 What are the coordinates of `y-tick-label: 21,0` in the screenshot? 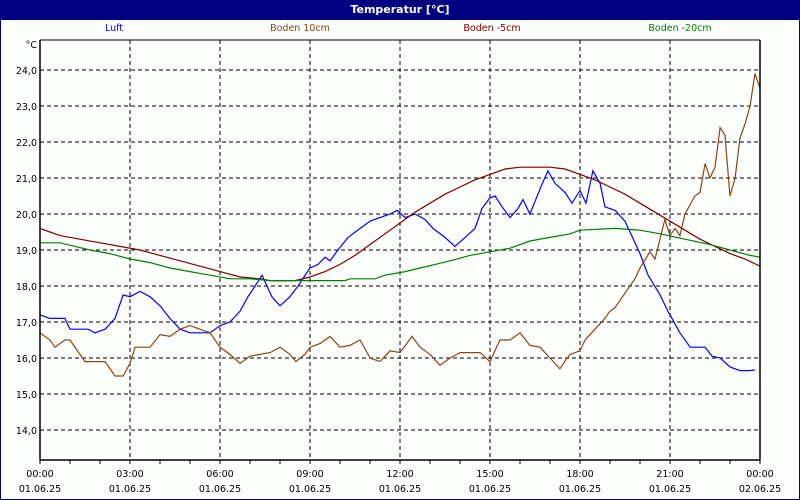 It's located at (26, 179).